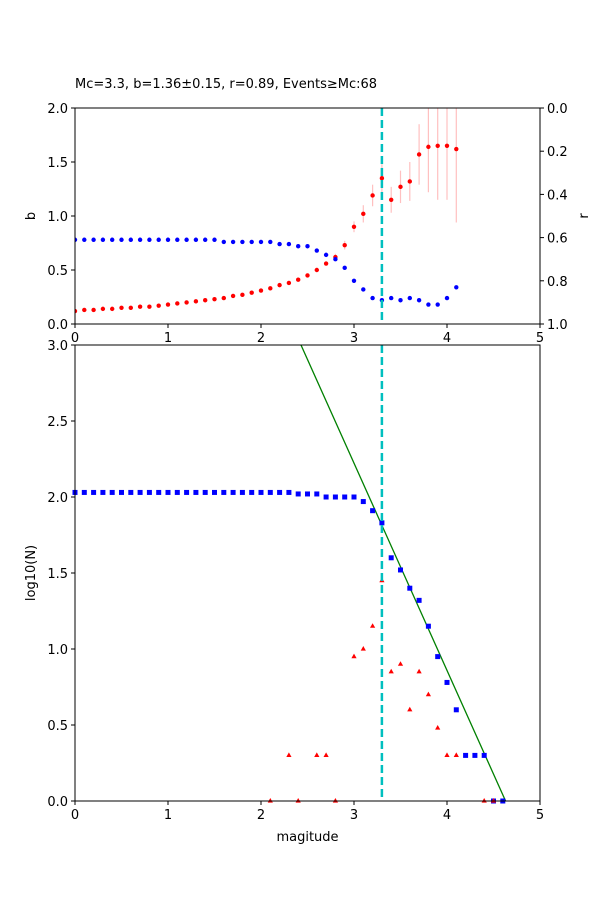 The width and height of the screenshot is (600, 904). What do you see at coordinates (261, 815) in the screenshot?
I see `x-tick-label: 2` at bounding box center [261, 815].